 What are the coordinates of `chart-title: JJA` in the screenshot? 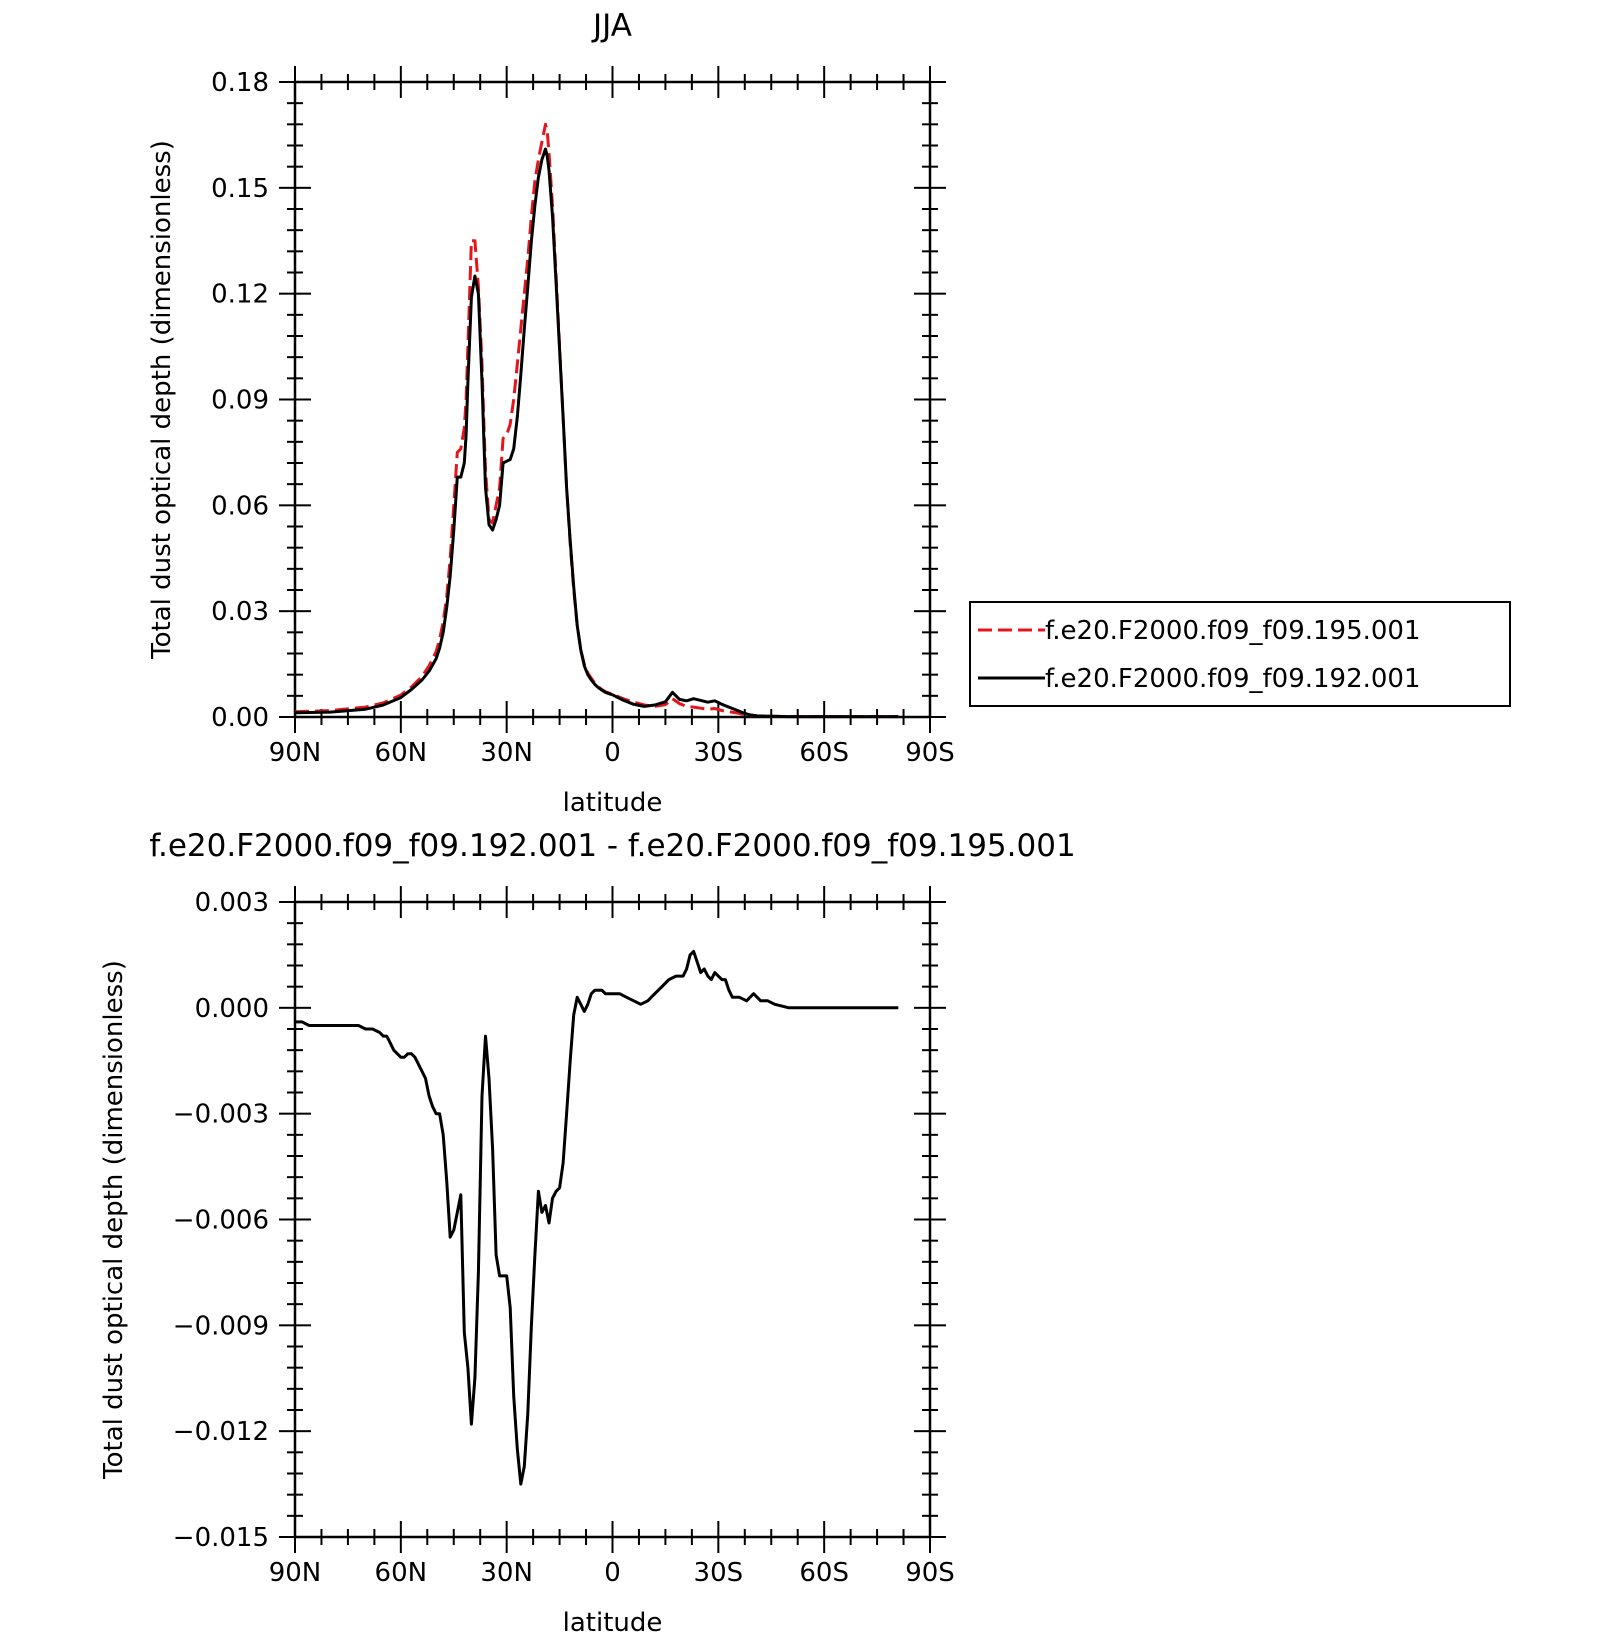 It's located at (611, 26).